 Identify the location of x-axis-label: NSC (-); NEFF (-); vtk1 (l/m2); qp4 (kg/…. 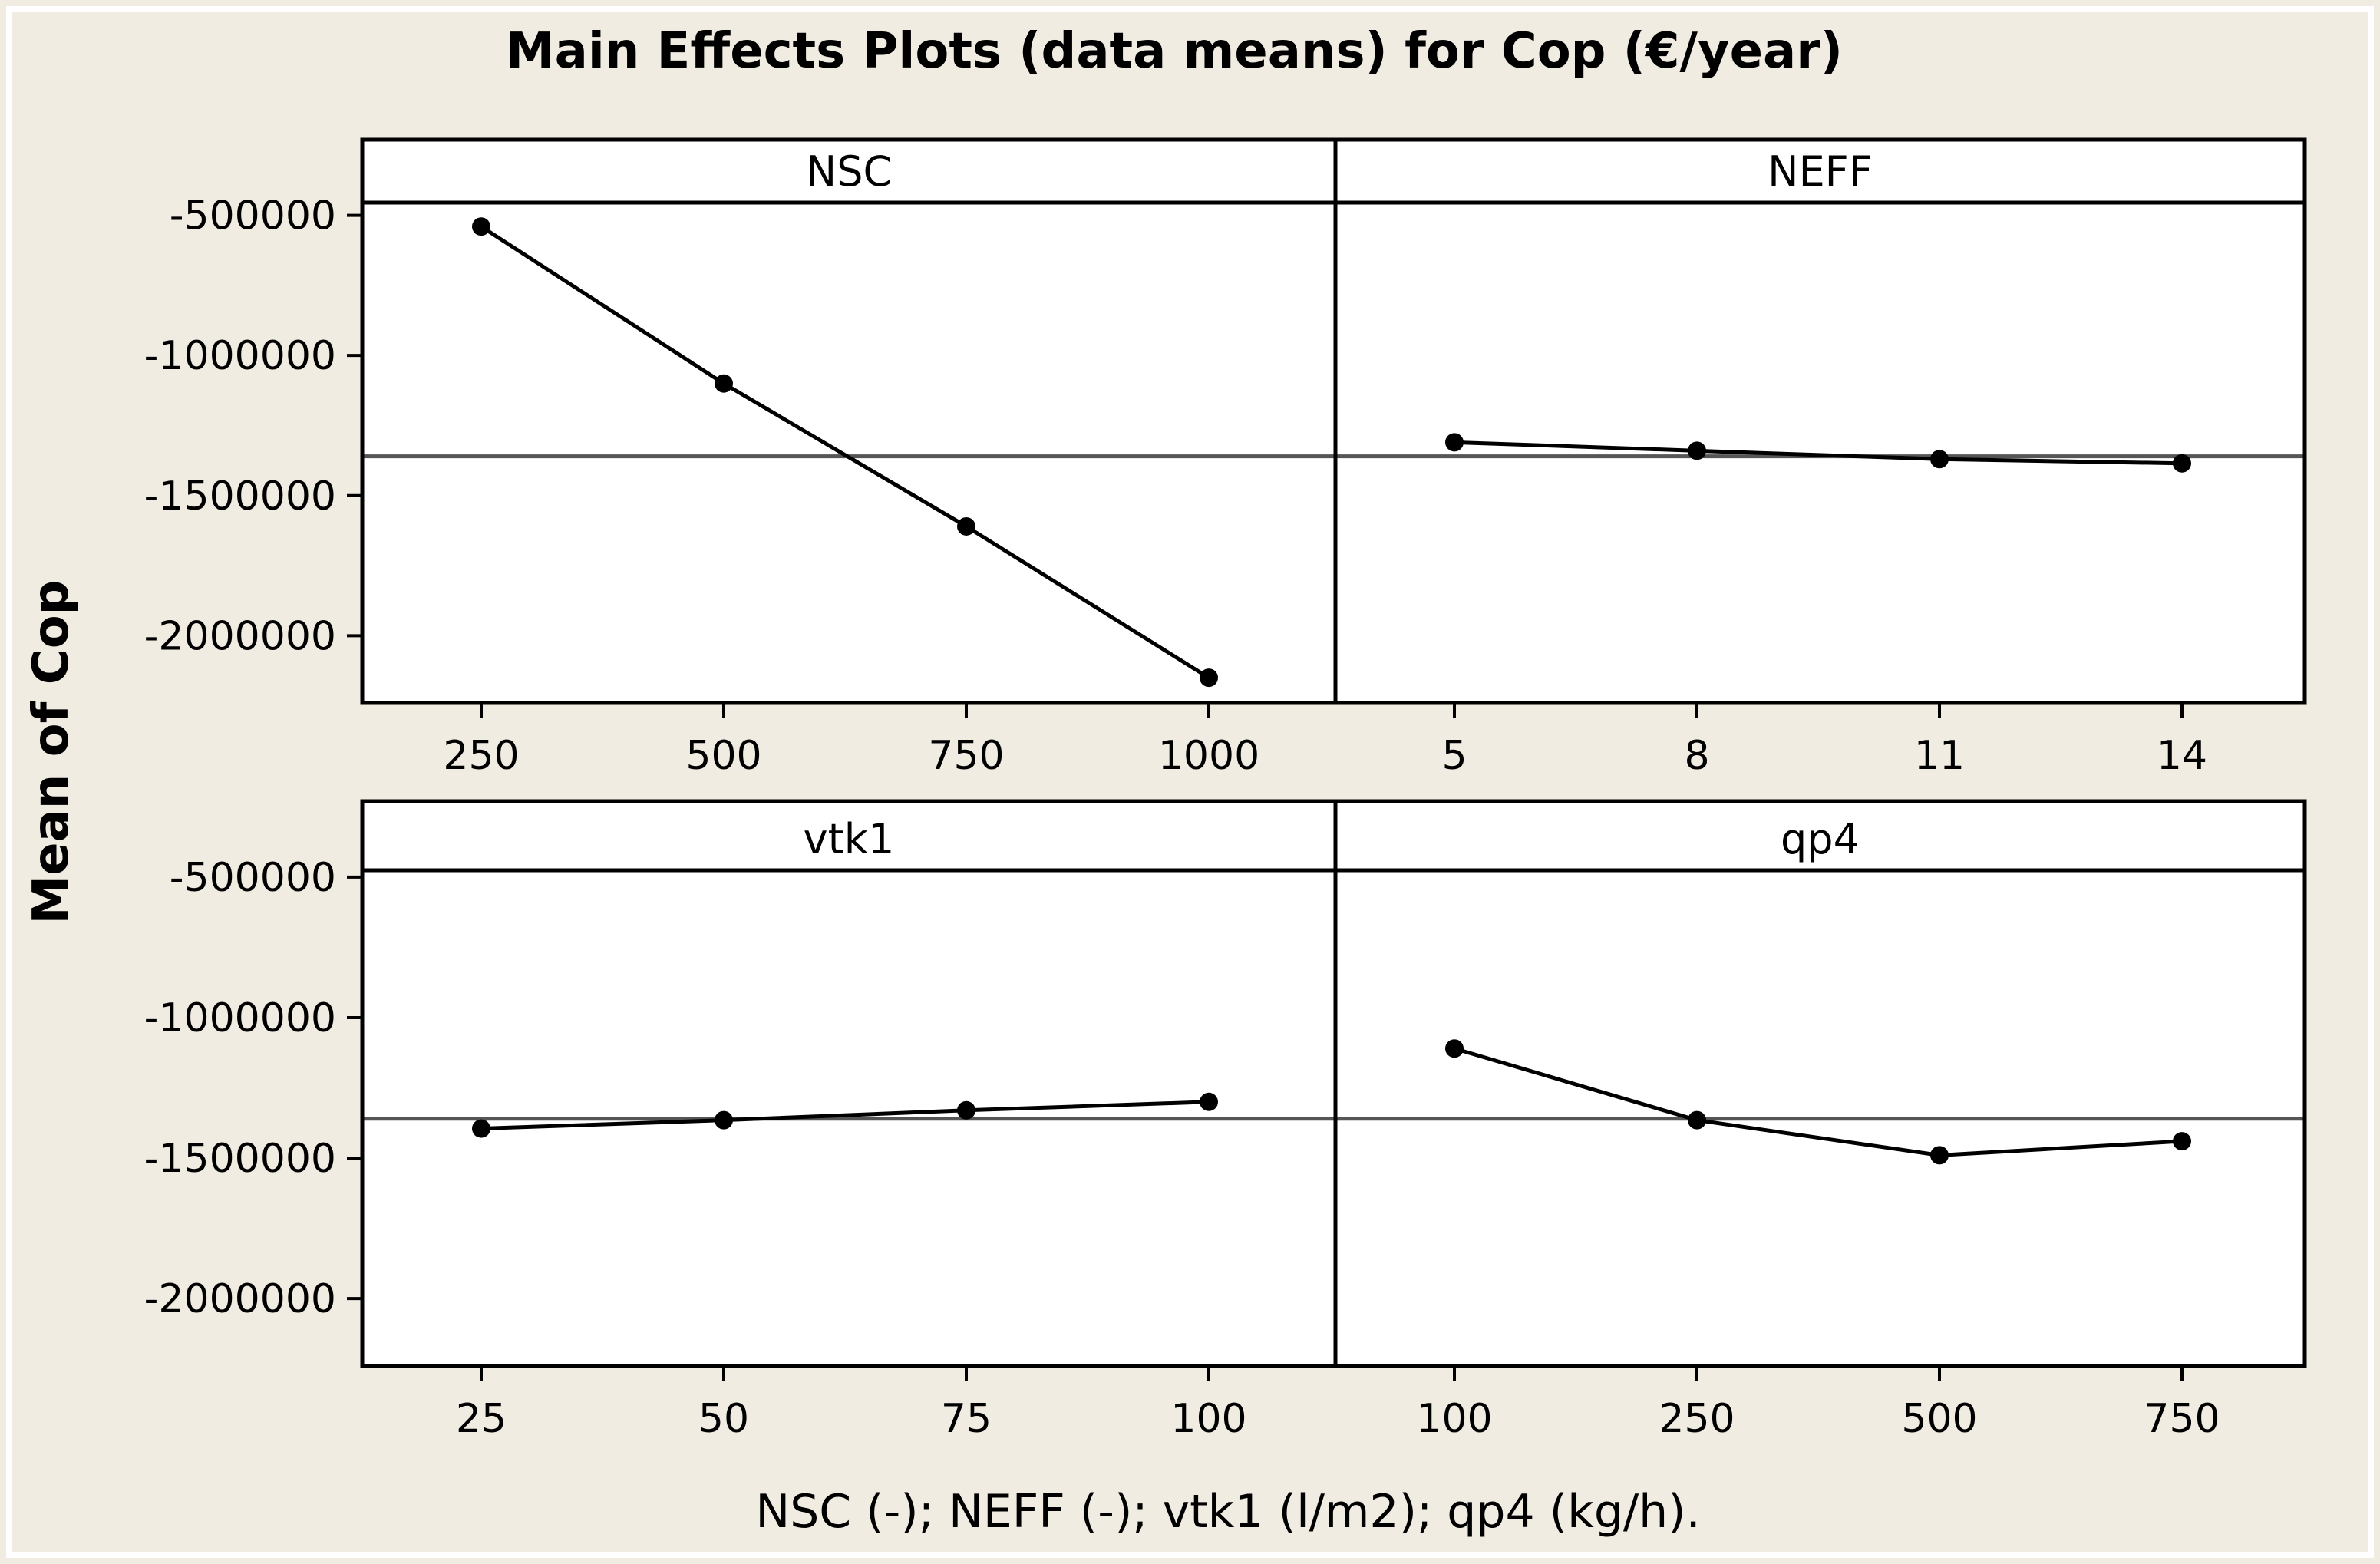
(1227, 1512).